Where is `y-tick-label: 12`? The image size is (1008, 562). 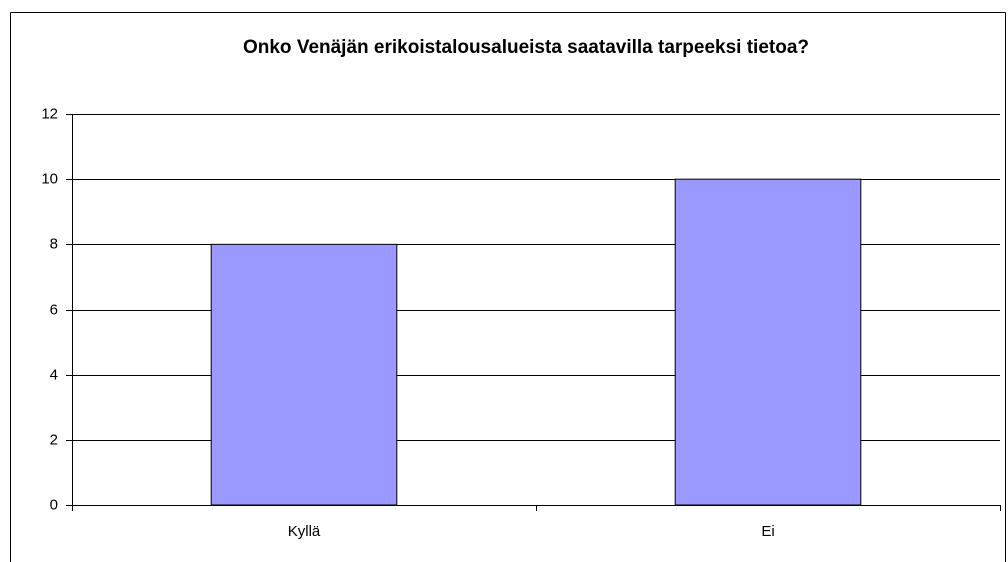 y-tick-label: 12 is located at coordinates (49, 113).